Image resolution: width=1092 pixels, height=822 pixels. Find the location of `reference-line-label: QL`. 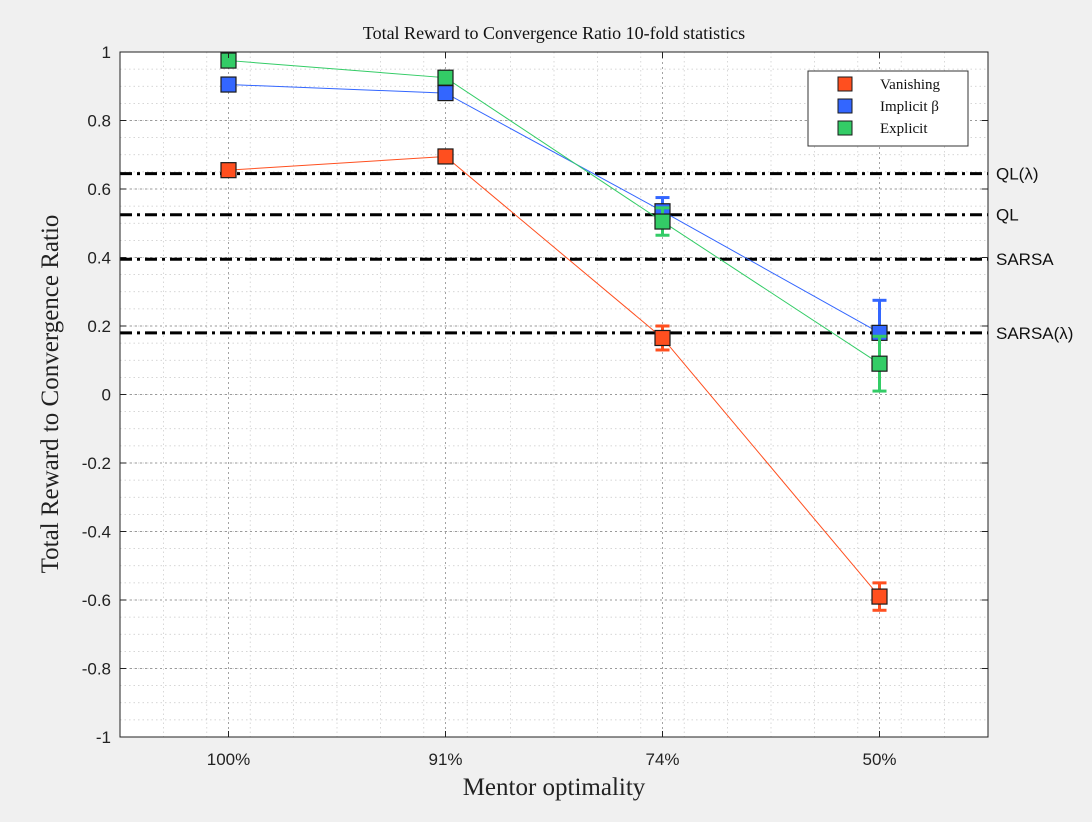

reference-line-label: QL is located at coordinates (1007, 215).